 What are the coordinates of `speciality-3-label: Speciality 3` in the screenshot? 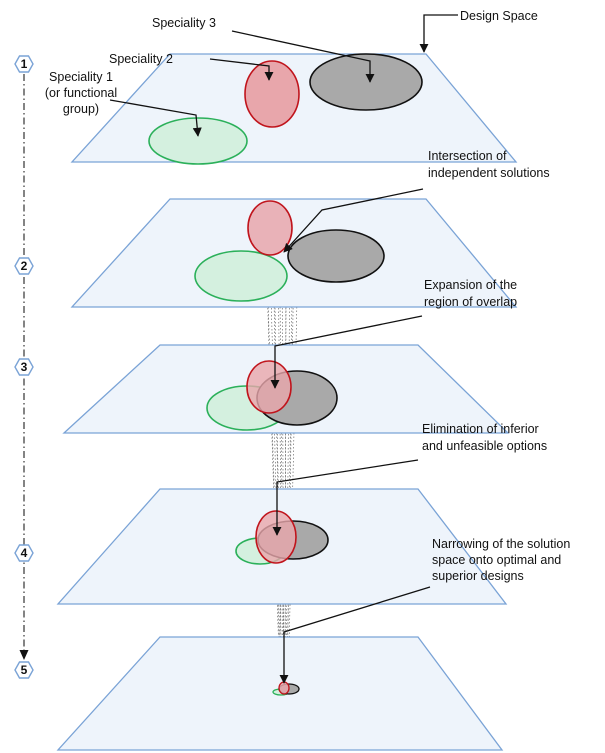 It's located at (184, 23).